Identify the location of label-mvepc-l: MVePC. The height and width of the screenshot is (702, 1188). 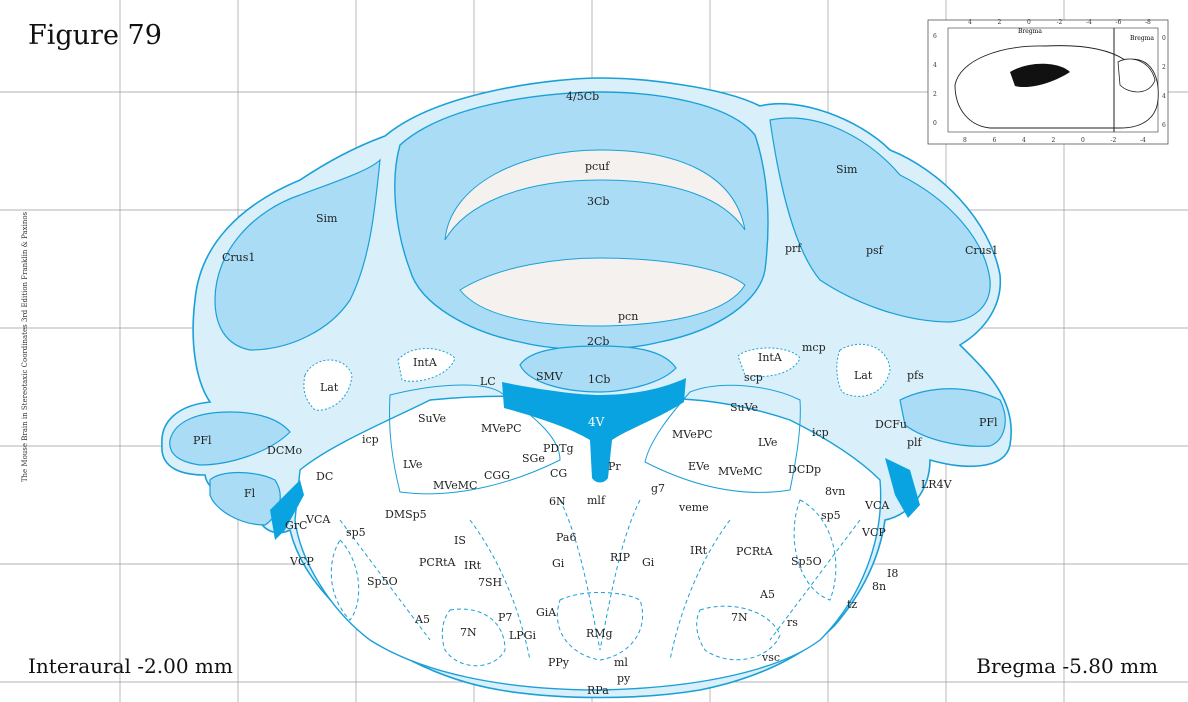
(501, 428).